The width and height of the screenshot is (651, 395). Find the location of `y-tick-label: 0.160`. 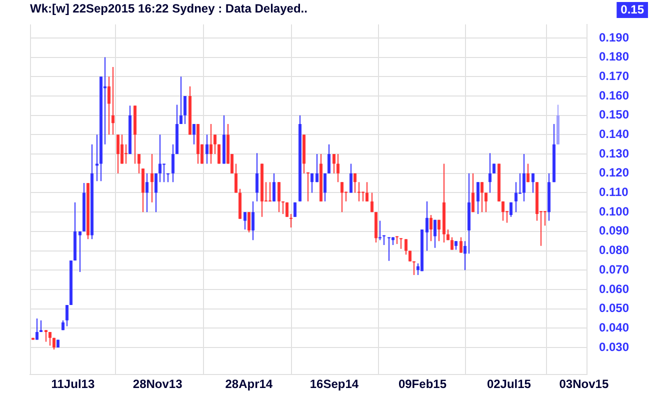

y-tick-label: 0.160 is located at coordinates (614, 95).